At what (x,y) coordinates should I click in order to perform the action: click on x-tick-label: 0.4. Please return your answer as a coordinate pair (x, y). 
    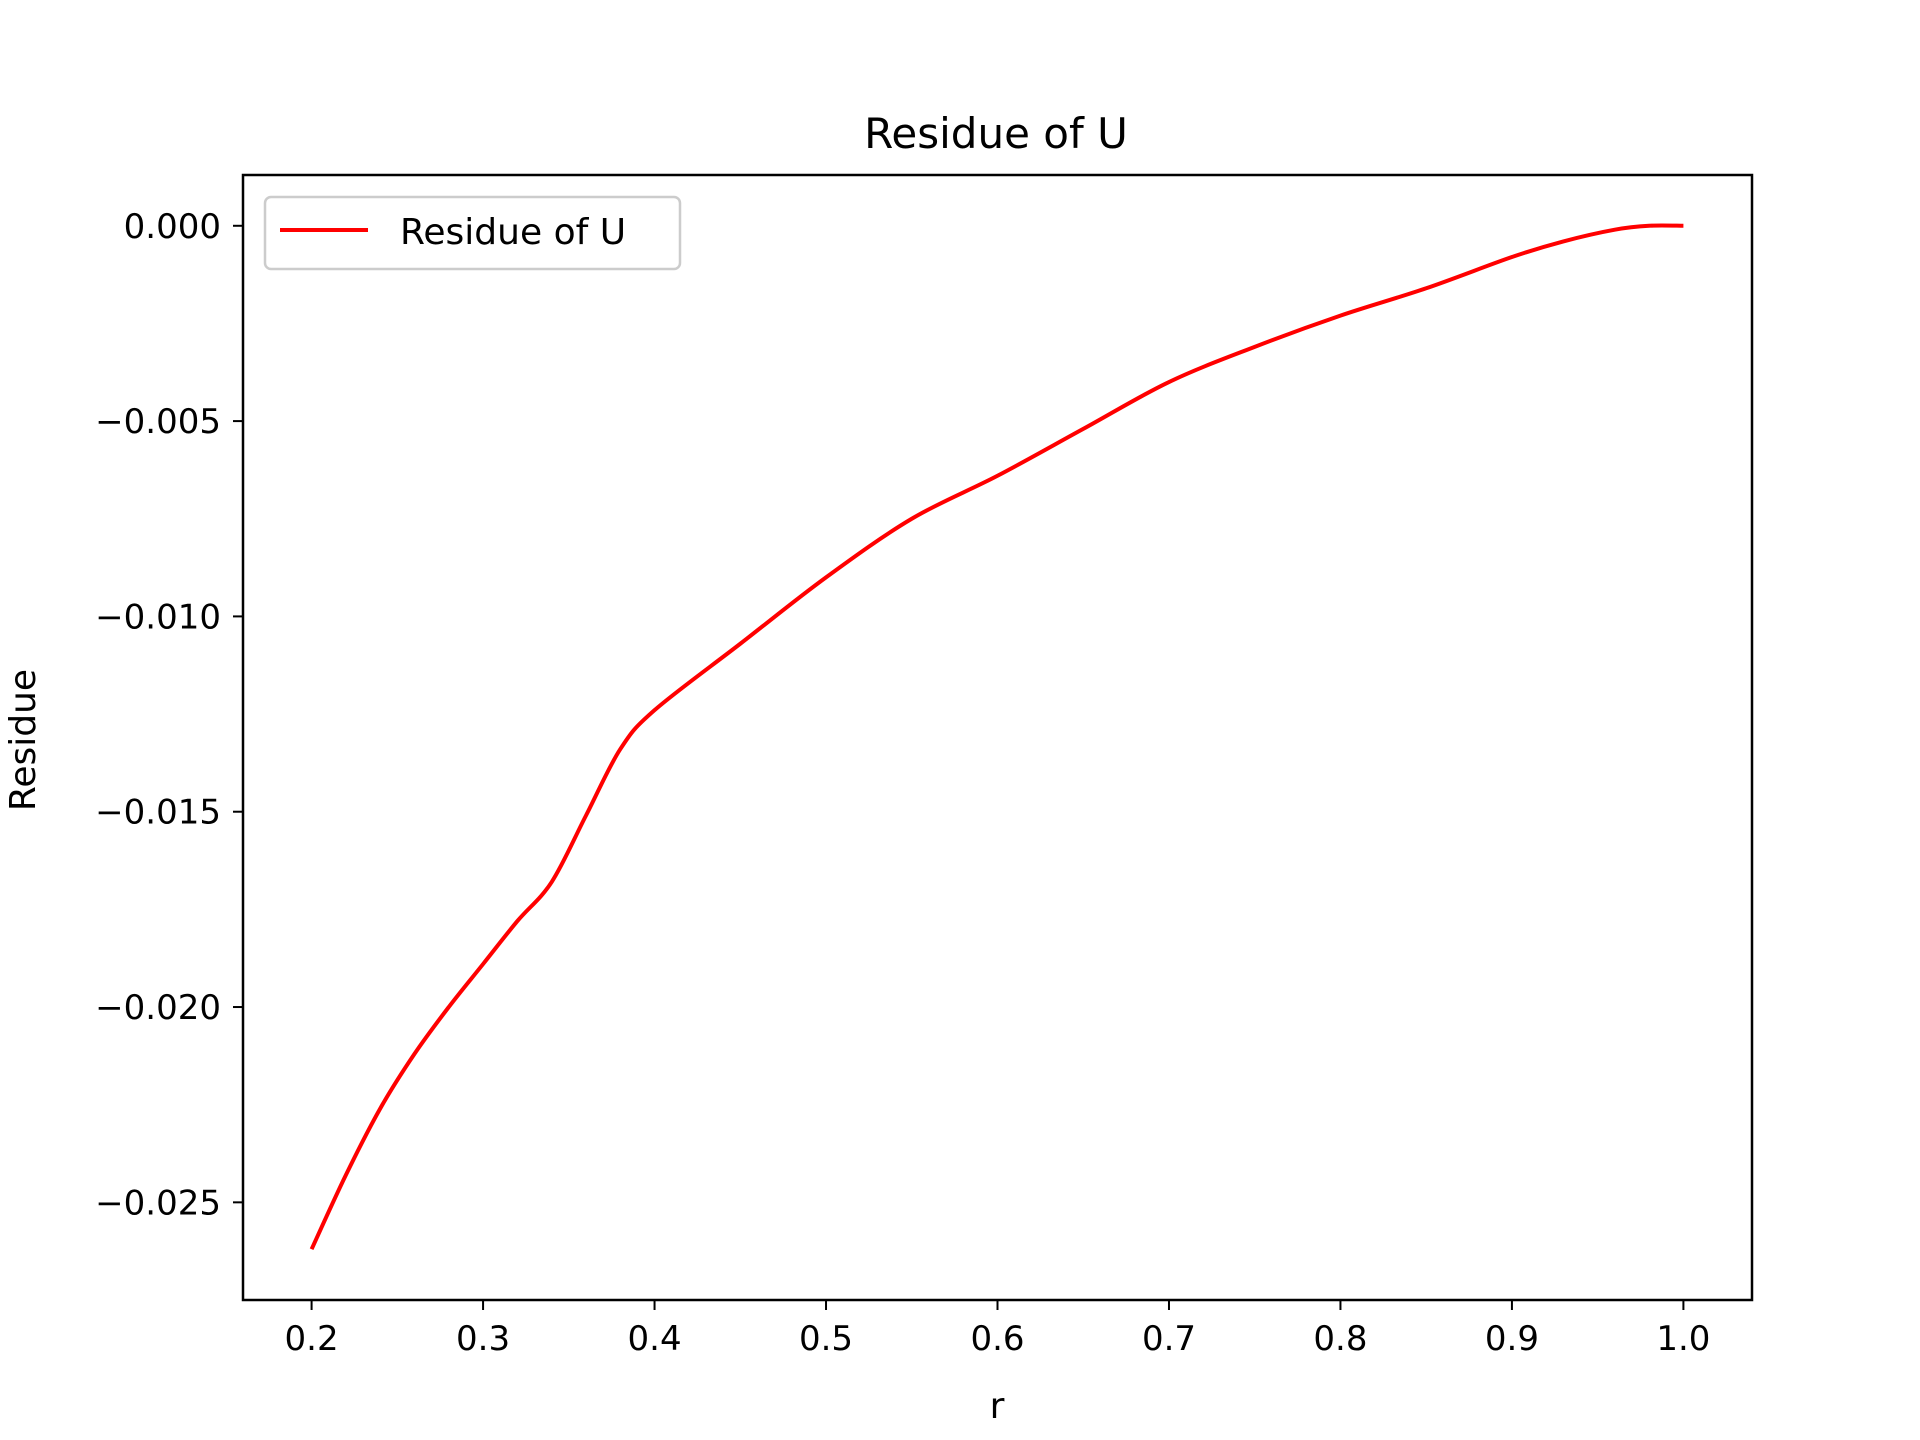
    Looking at the image, I should click on (655, 1339).